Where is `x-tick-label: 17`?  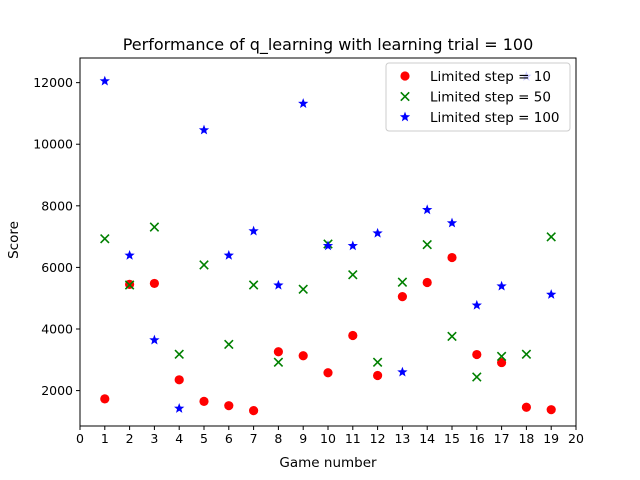 x-tick-label: 17 is located at coordinates (502, 438).